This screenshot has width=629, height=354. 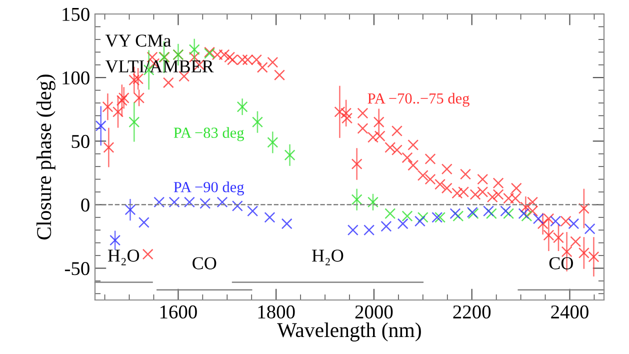 I want to click on y-tick-label: 50, so click(x=81, y=141).